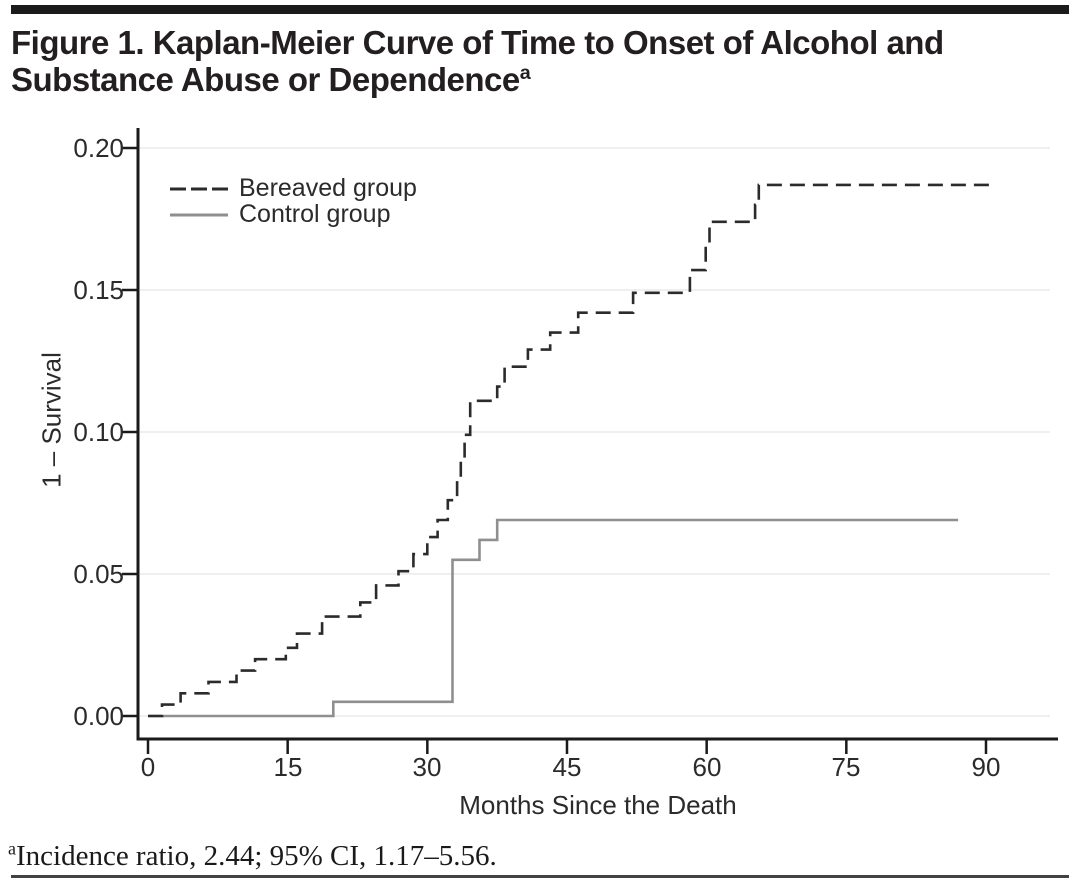 The height and width of the screenshot is (888, 1081). Describe the element at coordinates (98, 148) in the screenshot. I see `y-tick-label: 0.20` at that location.